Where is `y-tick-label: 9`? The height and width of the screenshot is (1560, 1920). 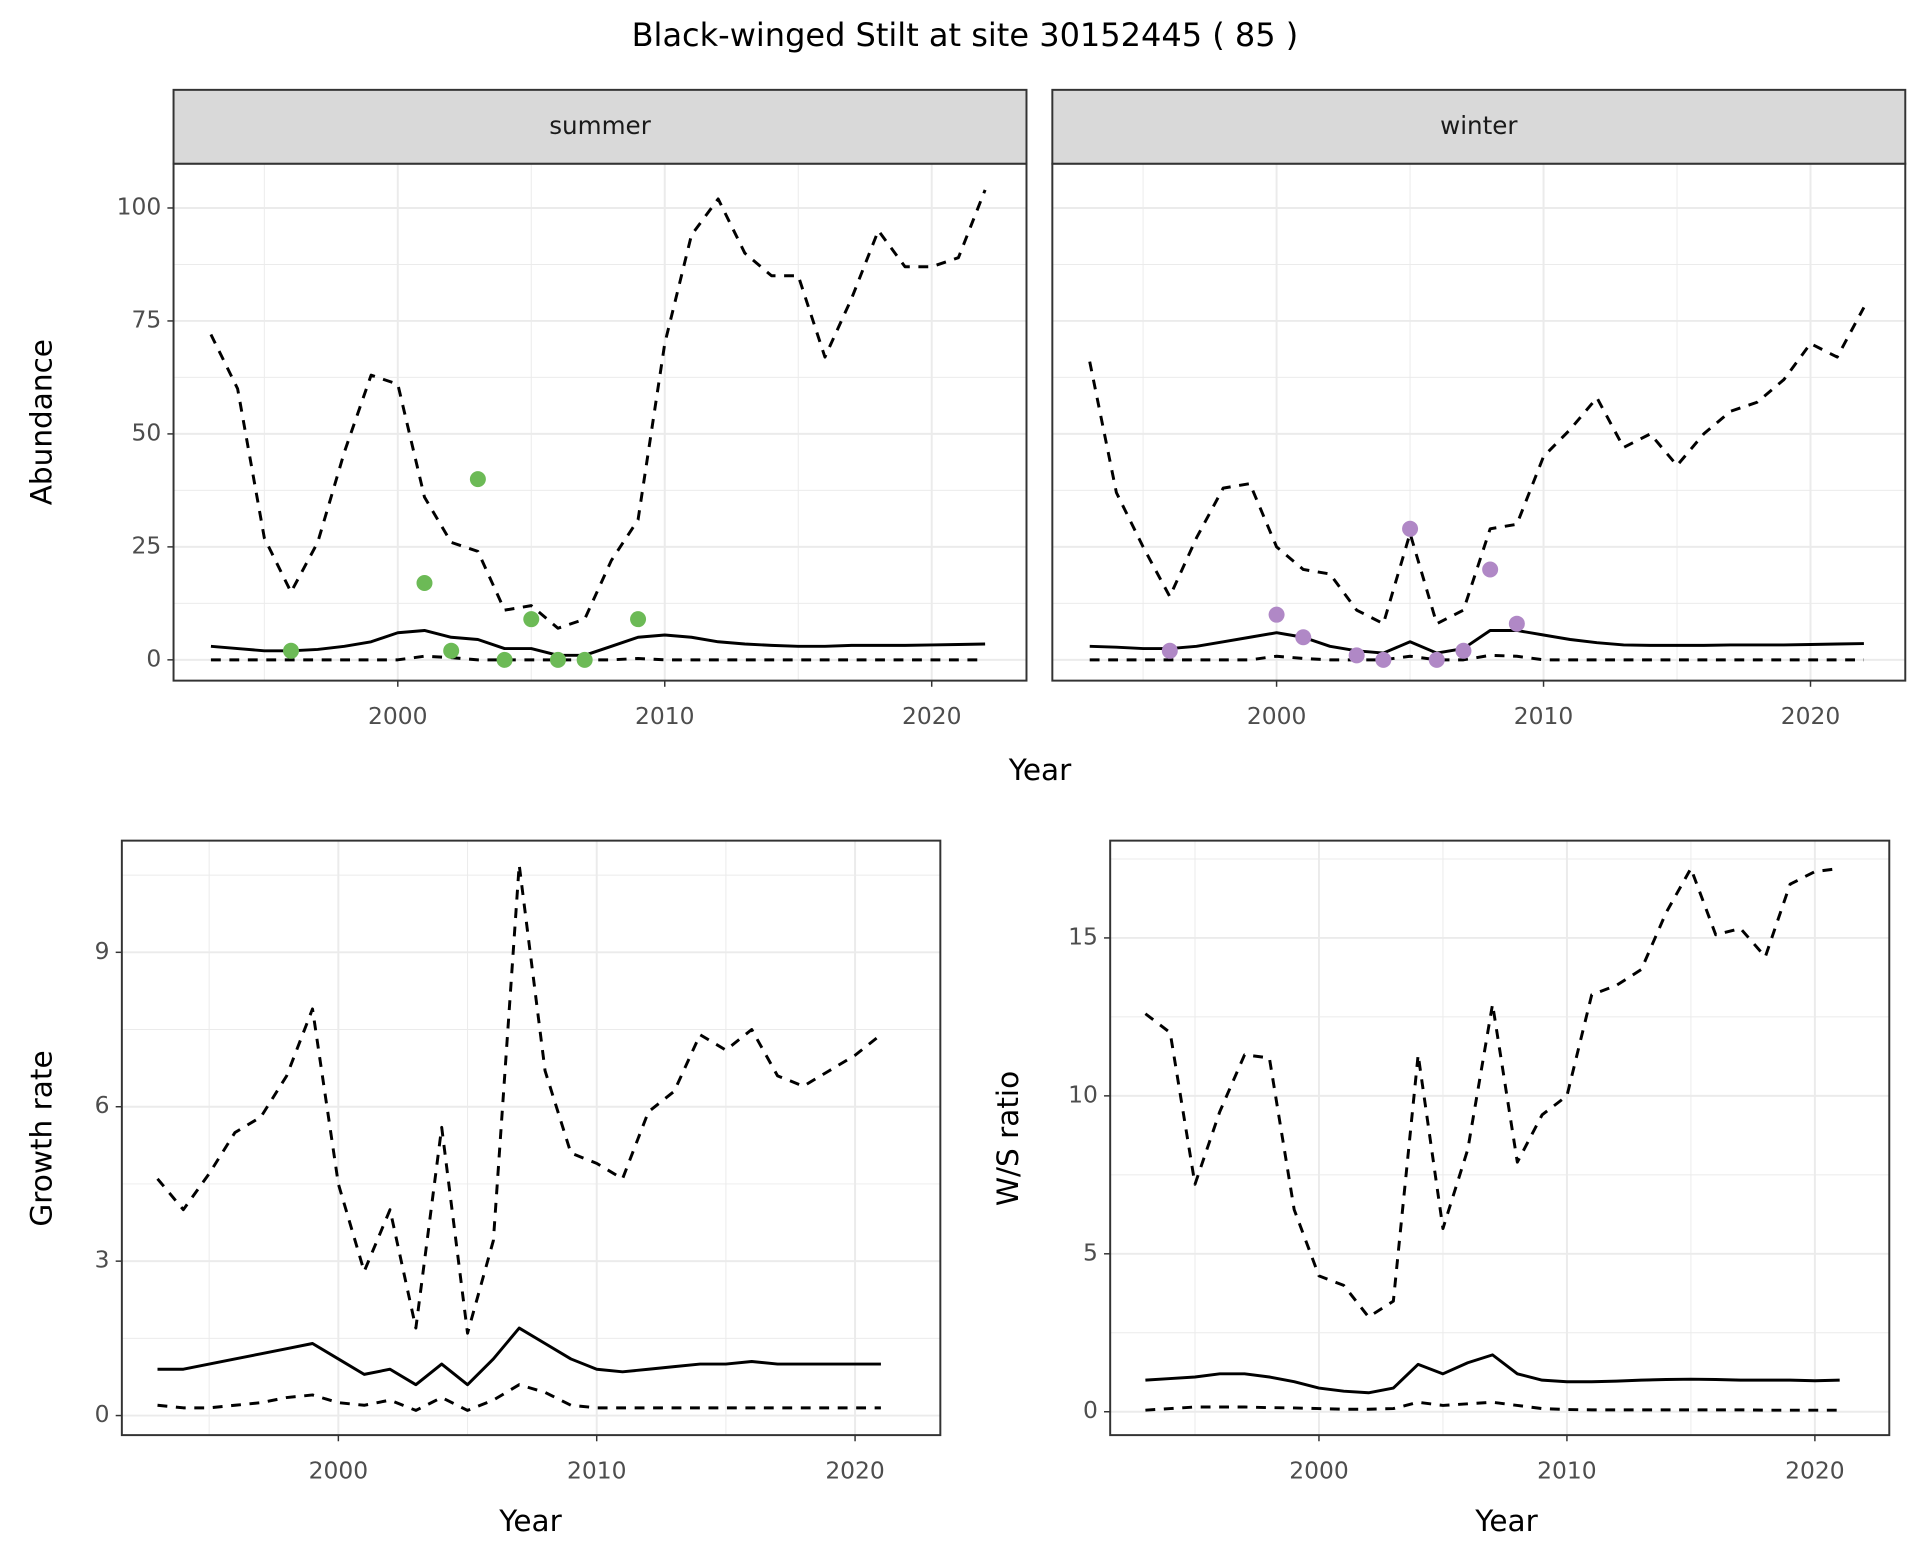 y-tick-label: 9 is located at coordinates (102, 951).